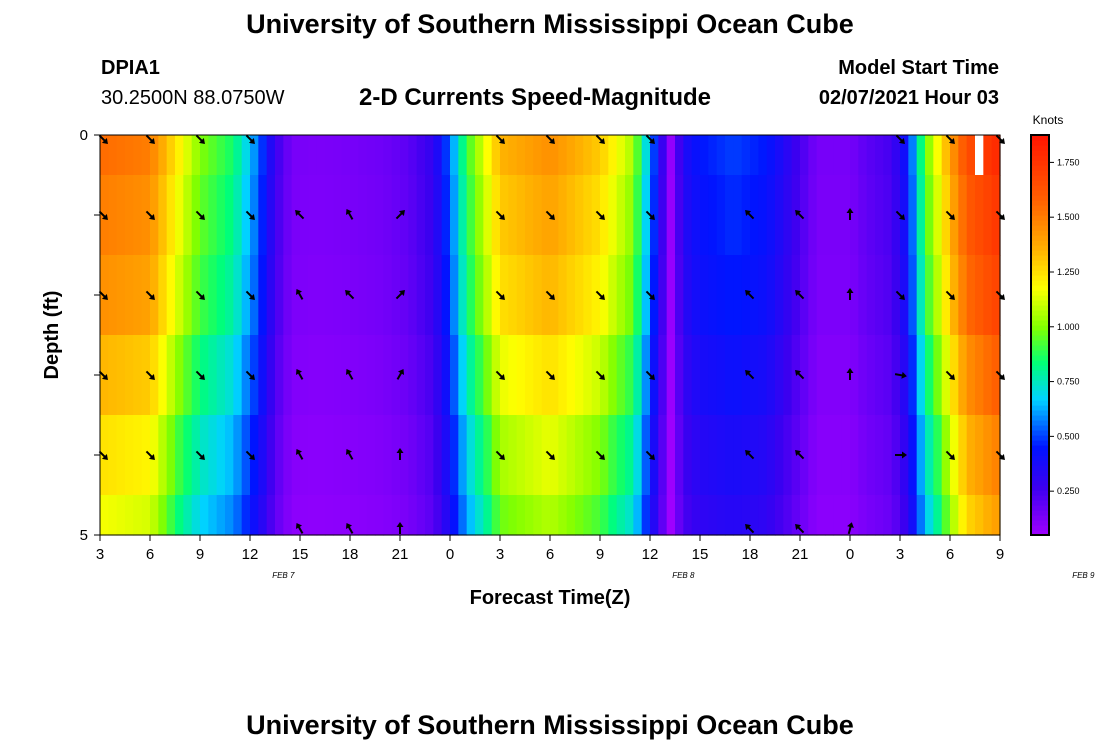 This screenshot has height=750, width=1100. What do you see at coordinates (300, 554) in the screenshot?
I see `x-tick-label: 15` at bounding box center [300, 554].